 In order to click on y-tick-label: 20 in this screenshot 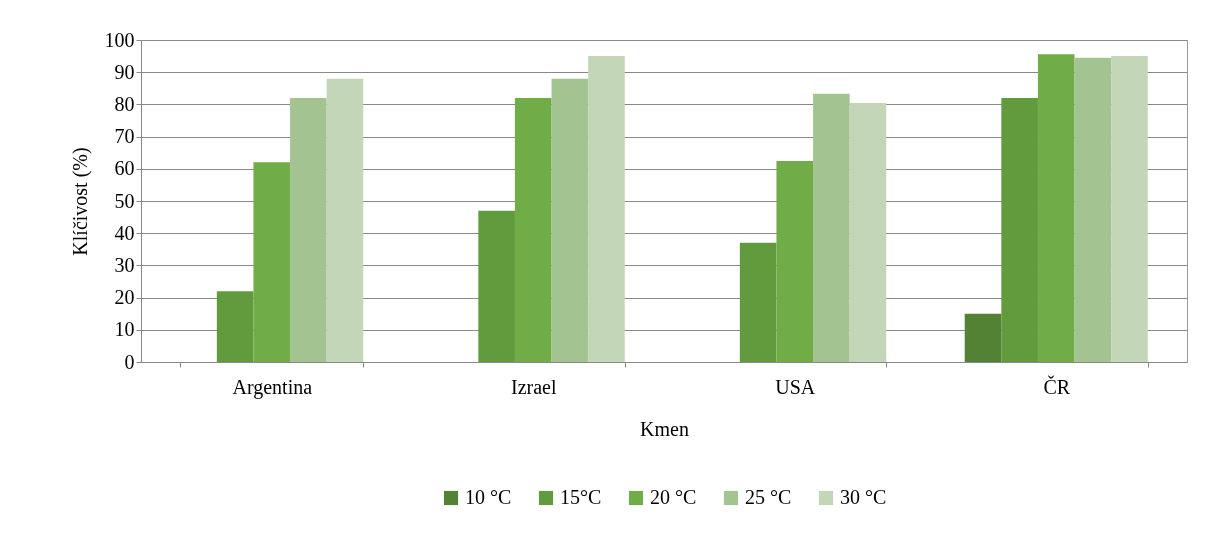, I will do `click(124, 297)`.